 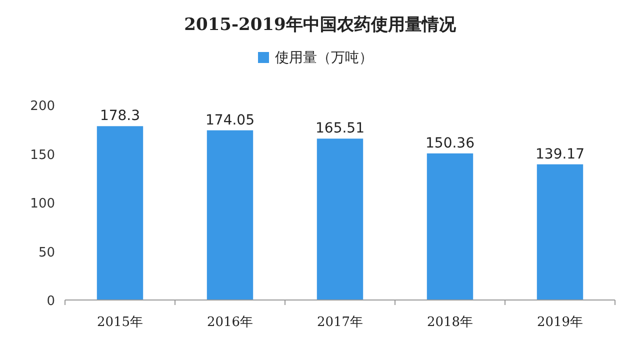 What do you see at coordinates (450, 143) in the screenshot?
I see `data-label: 150.36` at bounding box center [450, 143].